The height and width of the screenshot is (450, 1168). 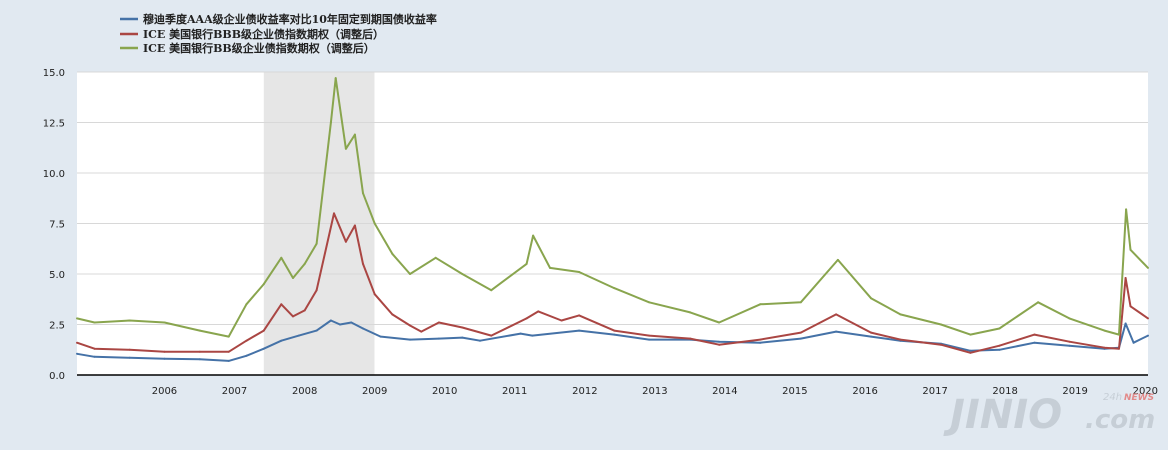 I want to click on x-tick-label: 2012, so click(x=584, y=391).